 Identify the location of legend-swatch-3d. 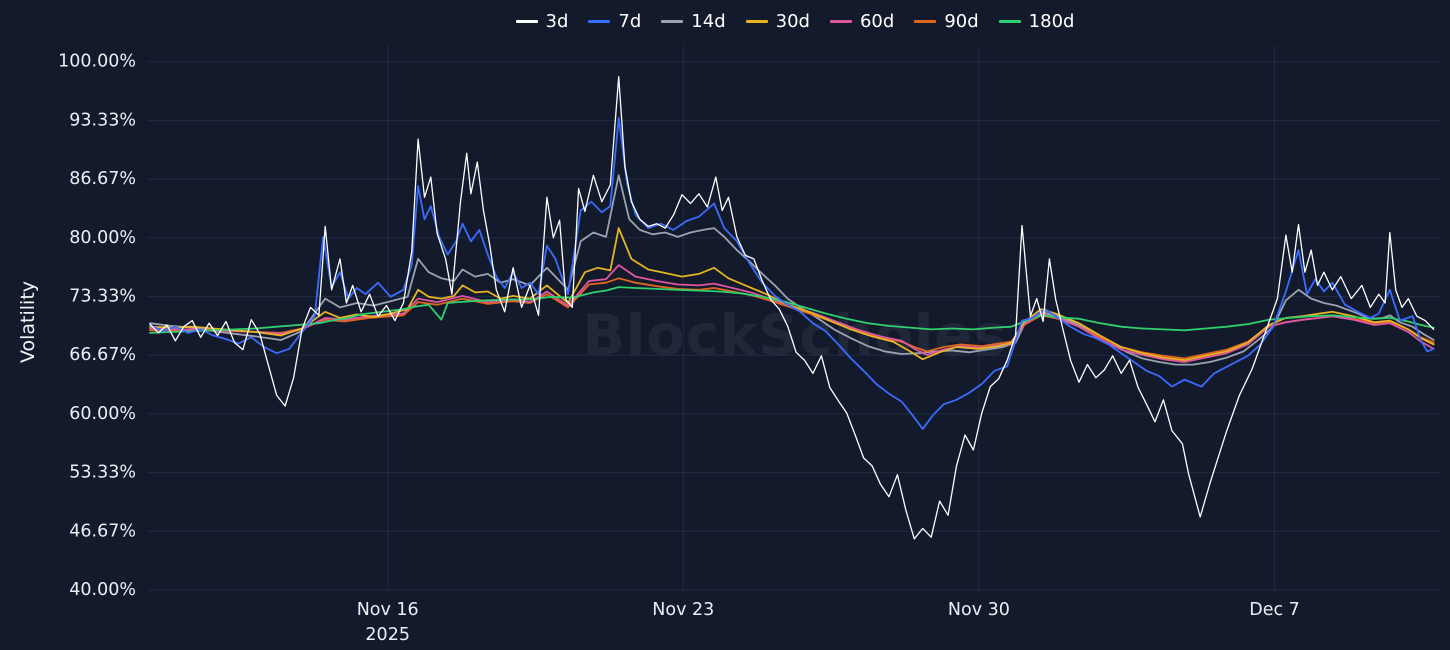
(526, 21).